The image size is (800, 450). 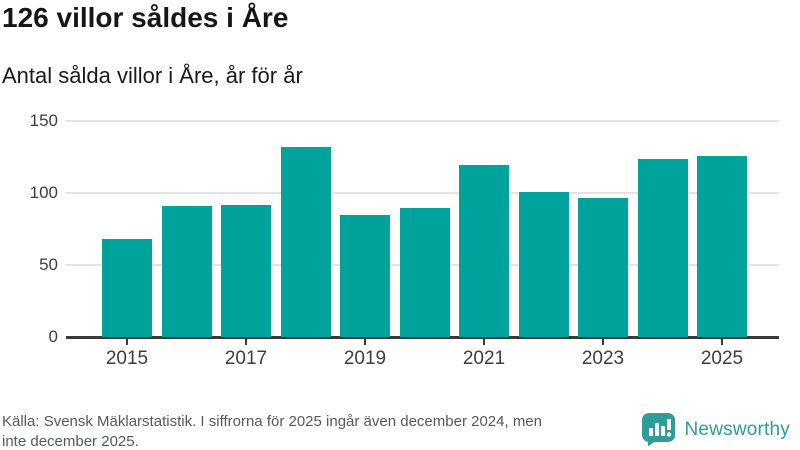 What do you see at coordinates (246, 358) in the screenshot?
I see `x-axis-label-2017: 2017` at bounding box center [246, 358].